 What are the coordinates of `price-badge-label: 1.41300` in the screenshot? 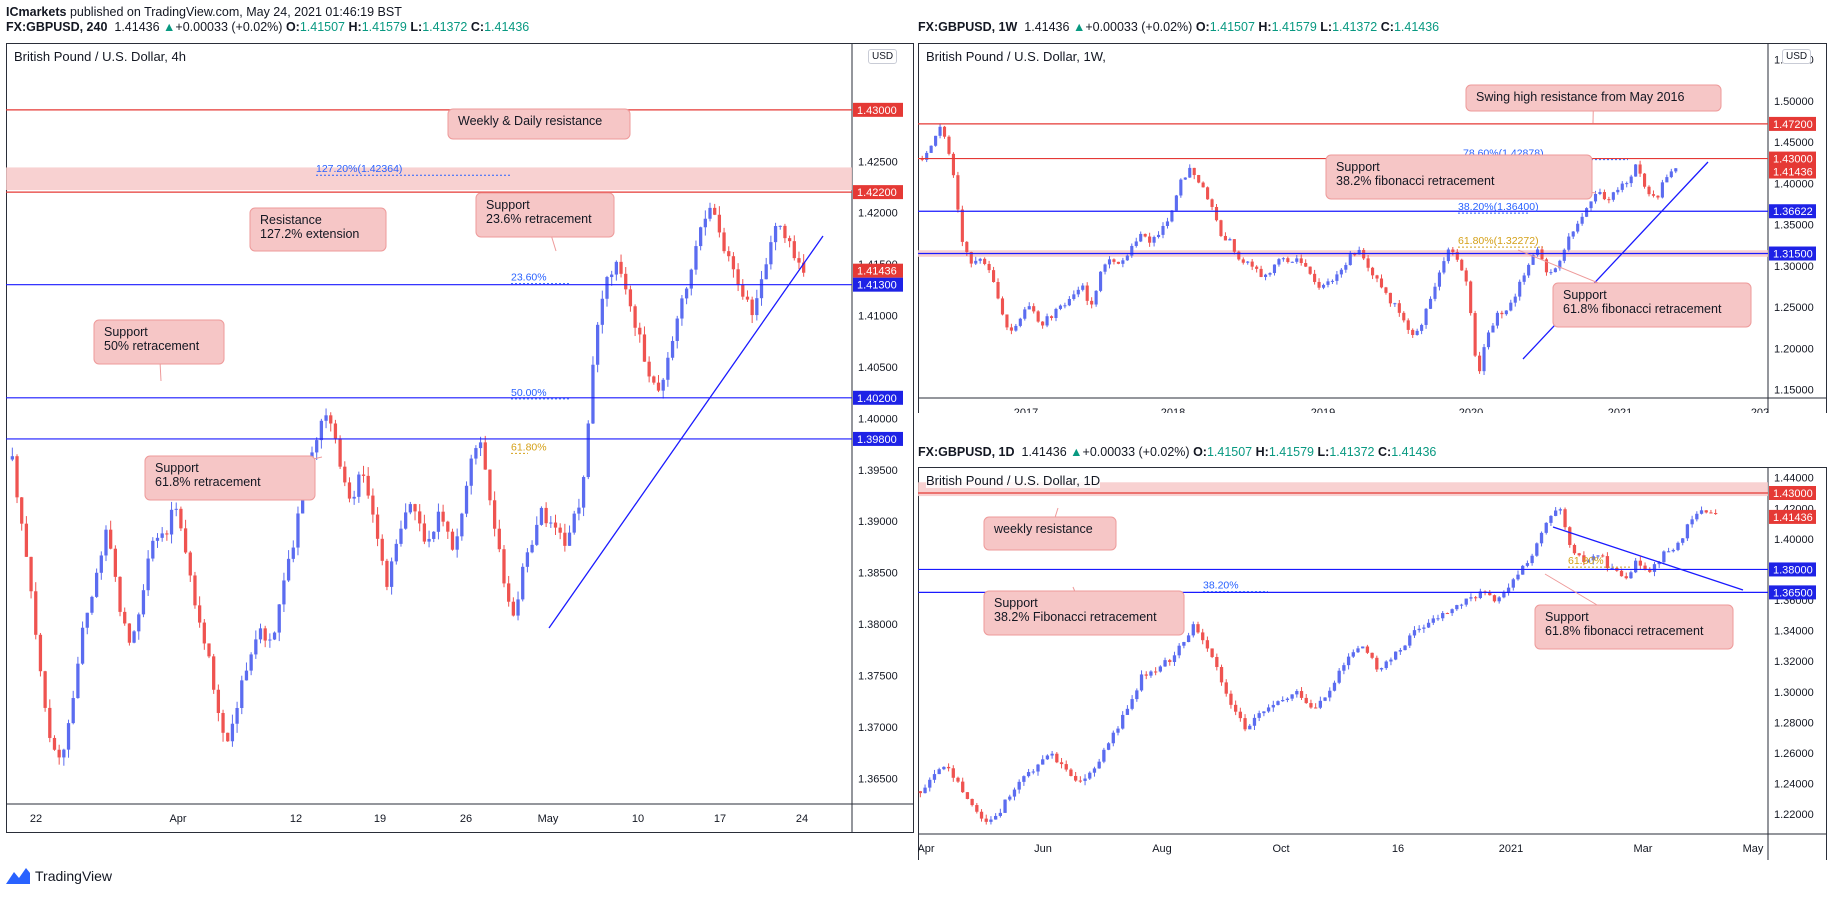 It's located at (877, 286).